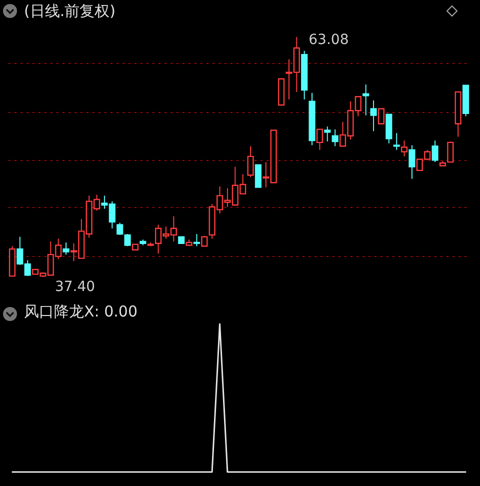 Image resolution: width=480 pixels, height=486 pixels. What do you see at coordinates (81, 311) in the screenshot?
I see `chart-title: 风口降龙X: 0.00` at bounding box center [81, 311].